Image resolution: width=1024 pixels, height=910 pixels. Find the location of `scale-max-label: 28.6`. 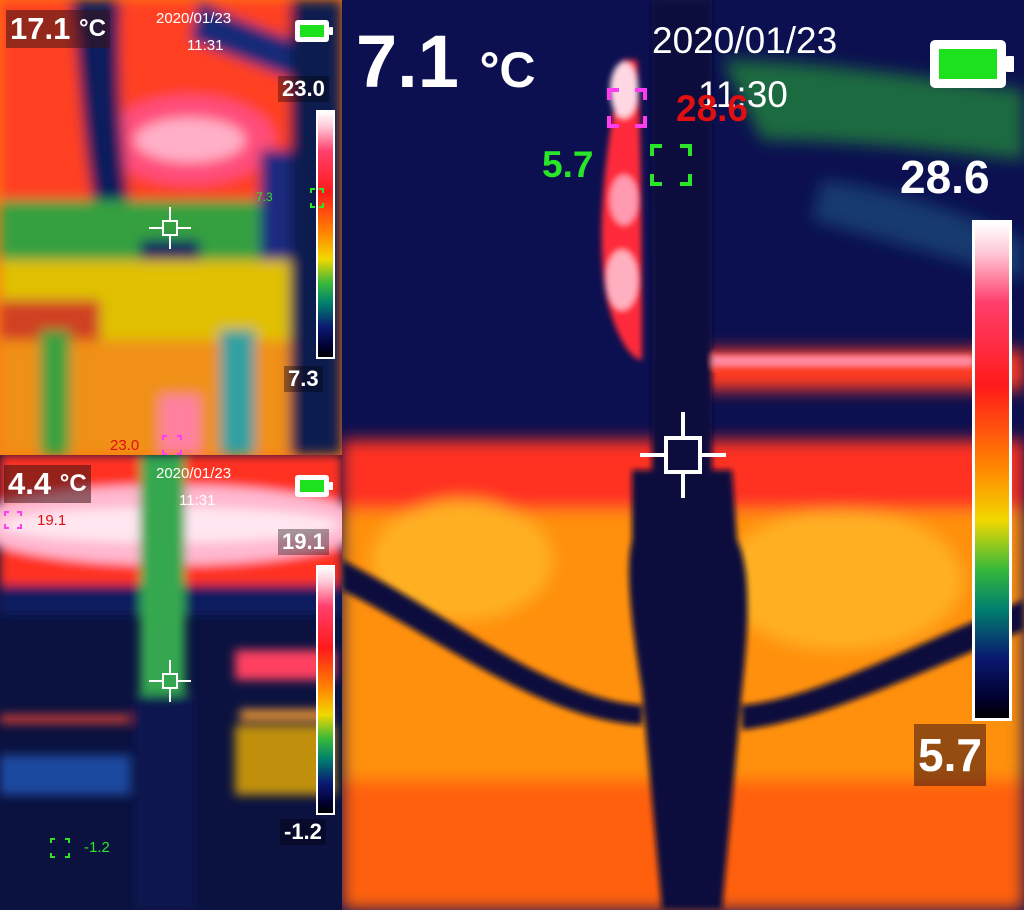

scale-max-label: 28.6 is located at coordinates (945, 177).